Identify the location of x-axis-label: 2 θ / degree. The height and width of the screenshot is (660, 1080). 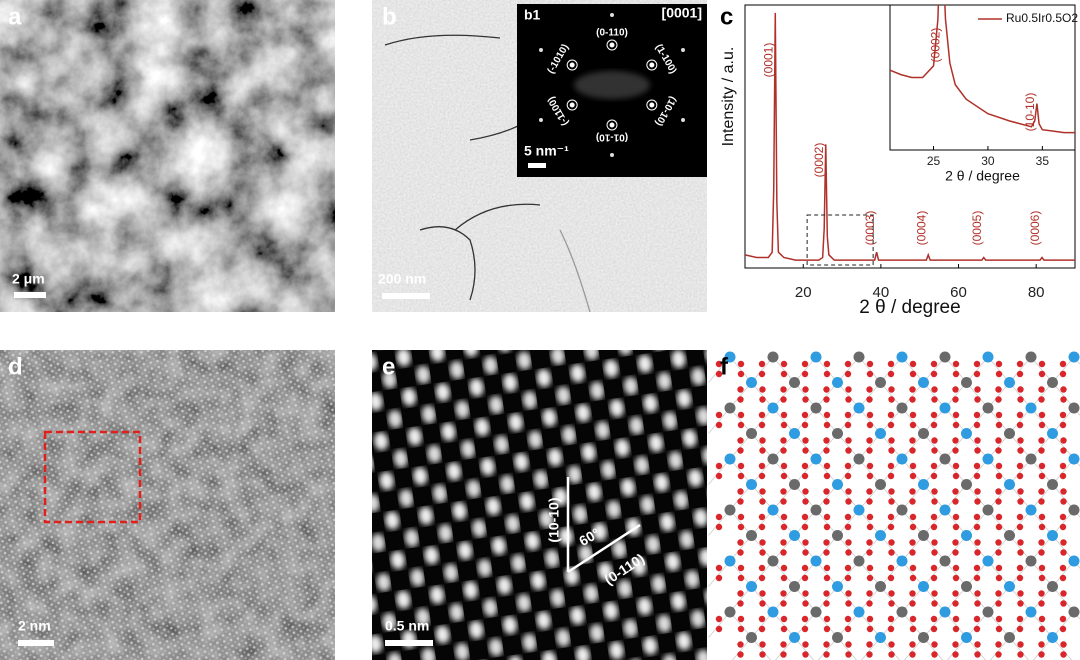
(909, 307).